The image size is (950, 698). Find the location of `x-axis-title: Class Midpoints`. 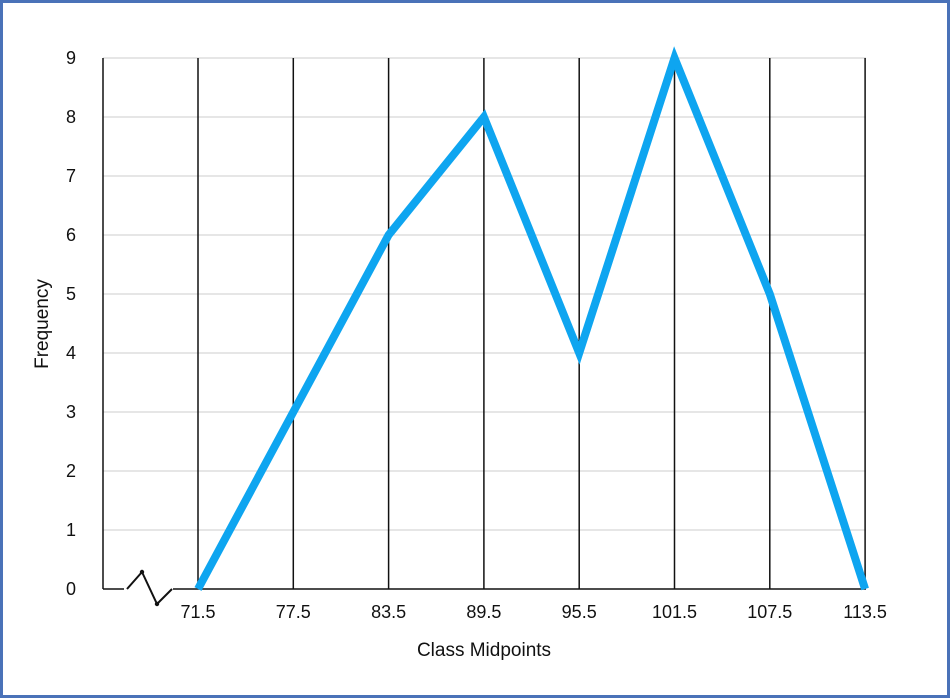

x-axis-title: Class Midpoints is located at coordinates (484, 650).